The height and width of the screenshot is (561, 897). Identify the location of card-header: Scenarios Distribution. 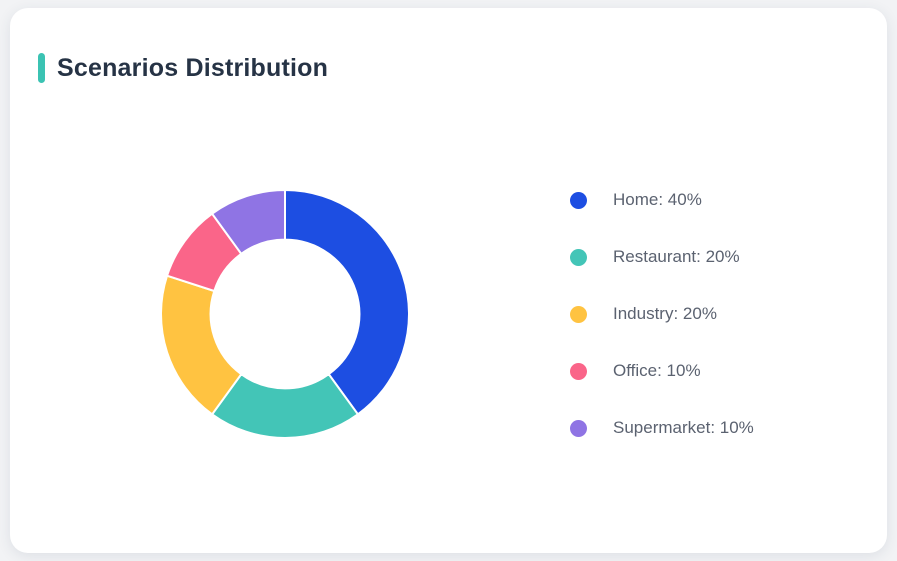
(183, 68).